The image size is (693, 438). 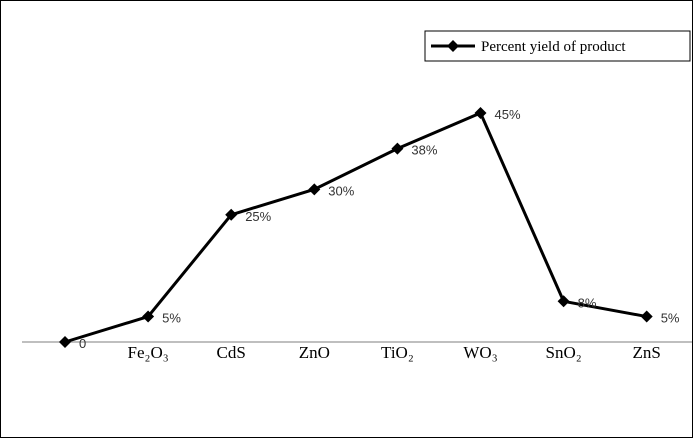 What do you see at coordinates (424, 150) in the screenshot?
I see `data-label: 38%` at bounding box center [424, 150].